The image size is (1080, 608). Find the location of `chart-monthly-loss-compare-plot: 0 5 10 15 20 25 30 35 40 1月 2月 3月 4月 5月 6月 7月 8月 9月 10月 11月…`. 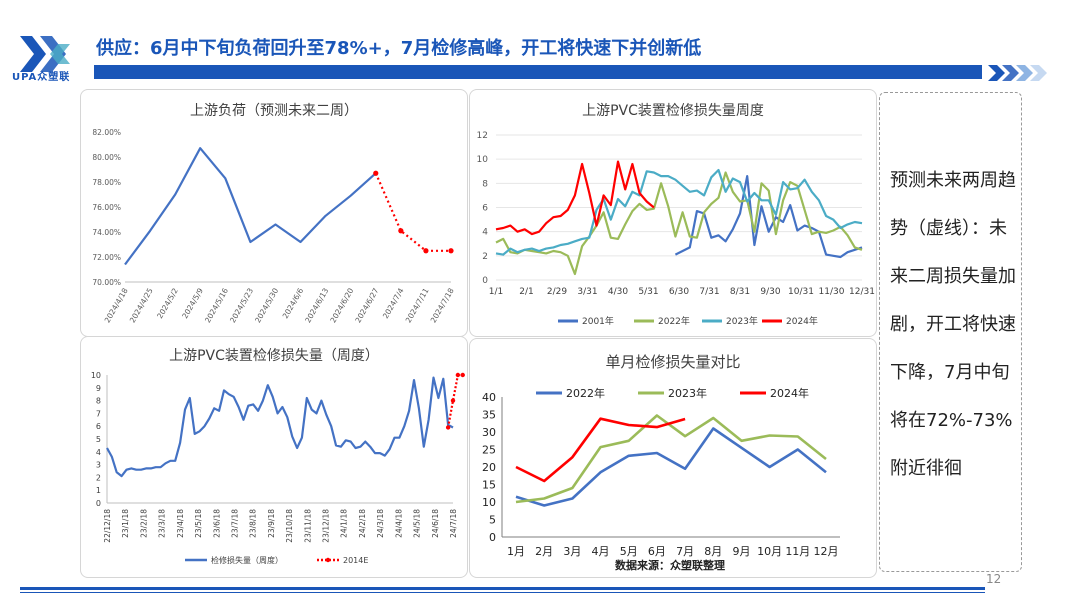

chart-monthly-loss-compare-plot: 0 5 10 15 20 25 30 35 40 1月 2月 3月 4月 5月 6月 7月 8月 9月 10月 11月… is located at coordinates (661, 479).